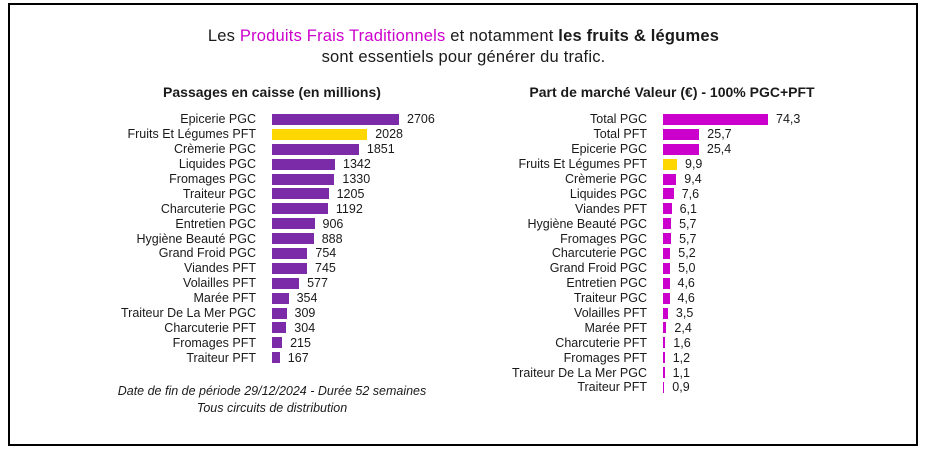 This screenshot has width=927, height=454. What do you see at coordinates (223, 36) in the screenshot?
I see `title-prefix: Les` at bounding box center [223, 36].